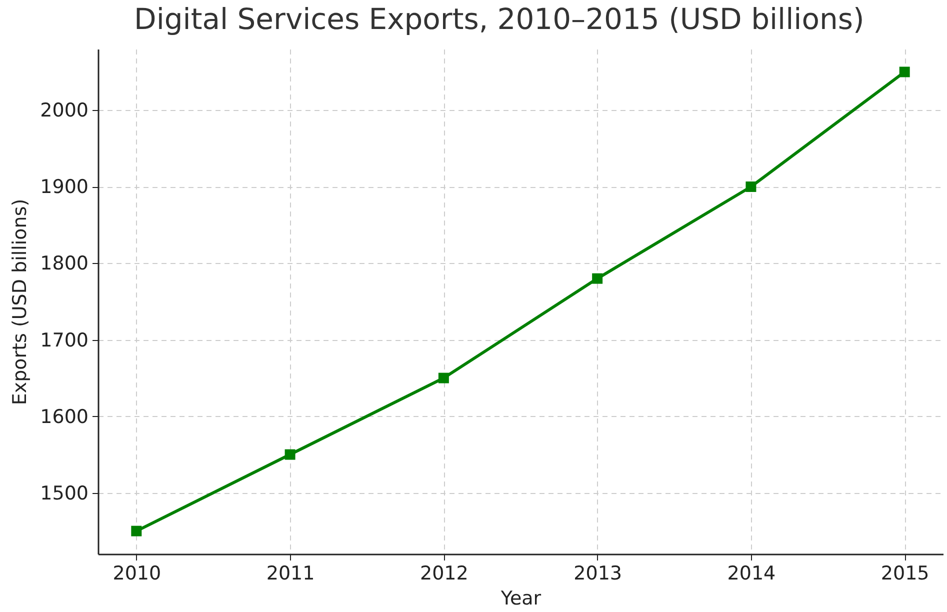 The height and width of the screenshot is (612, 947). Describe the element at coordinates (64, 111) in the screenshot. I see `y-tick-label: 2000` at that location.